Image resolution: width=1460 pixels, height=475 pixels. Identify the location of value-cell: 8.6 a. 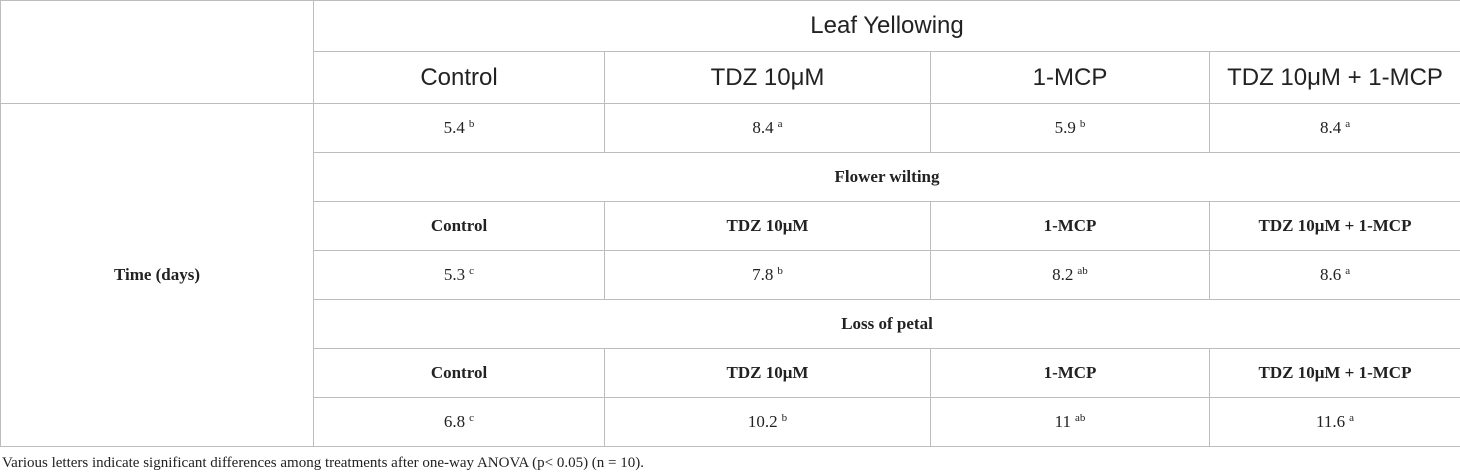
(1334, 275).